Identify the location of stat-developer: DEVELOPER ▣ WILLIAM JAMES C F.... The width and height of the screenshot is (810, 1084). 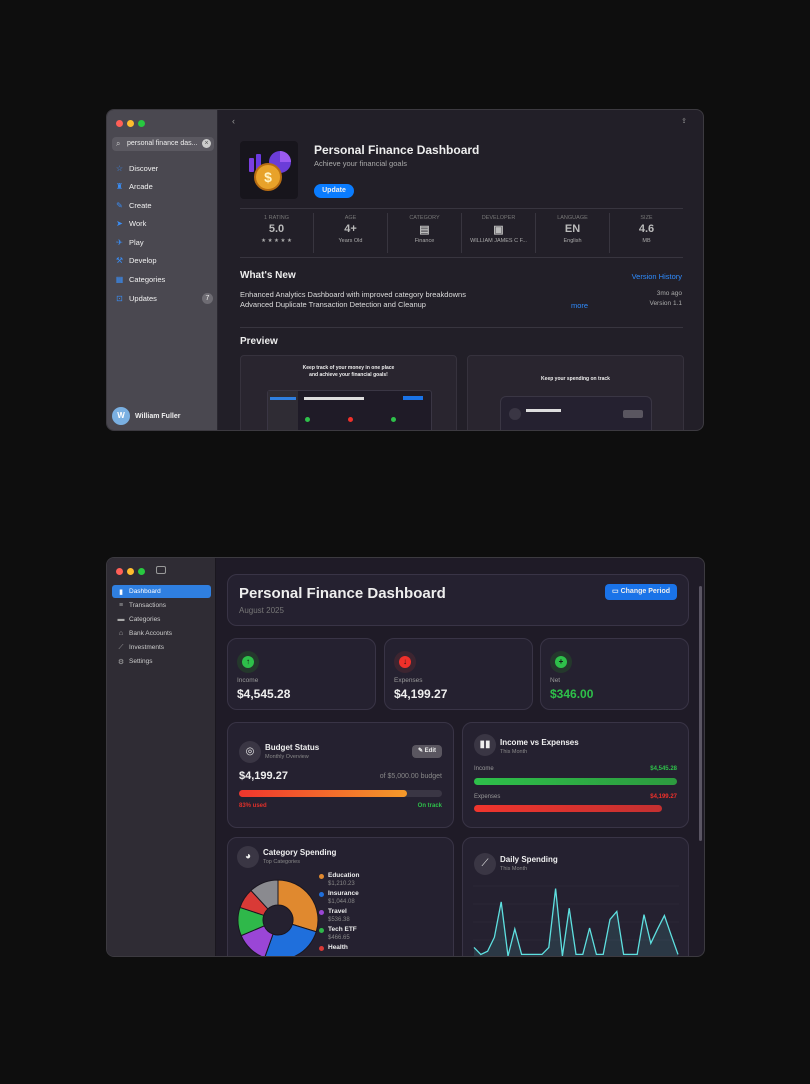
(499, 233).